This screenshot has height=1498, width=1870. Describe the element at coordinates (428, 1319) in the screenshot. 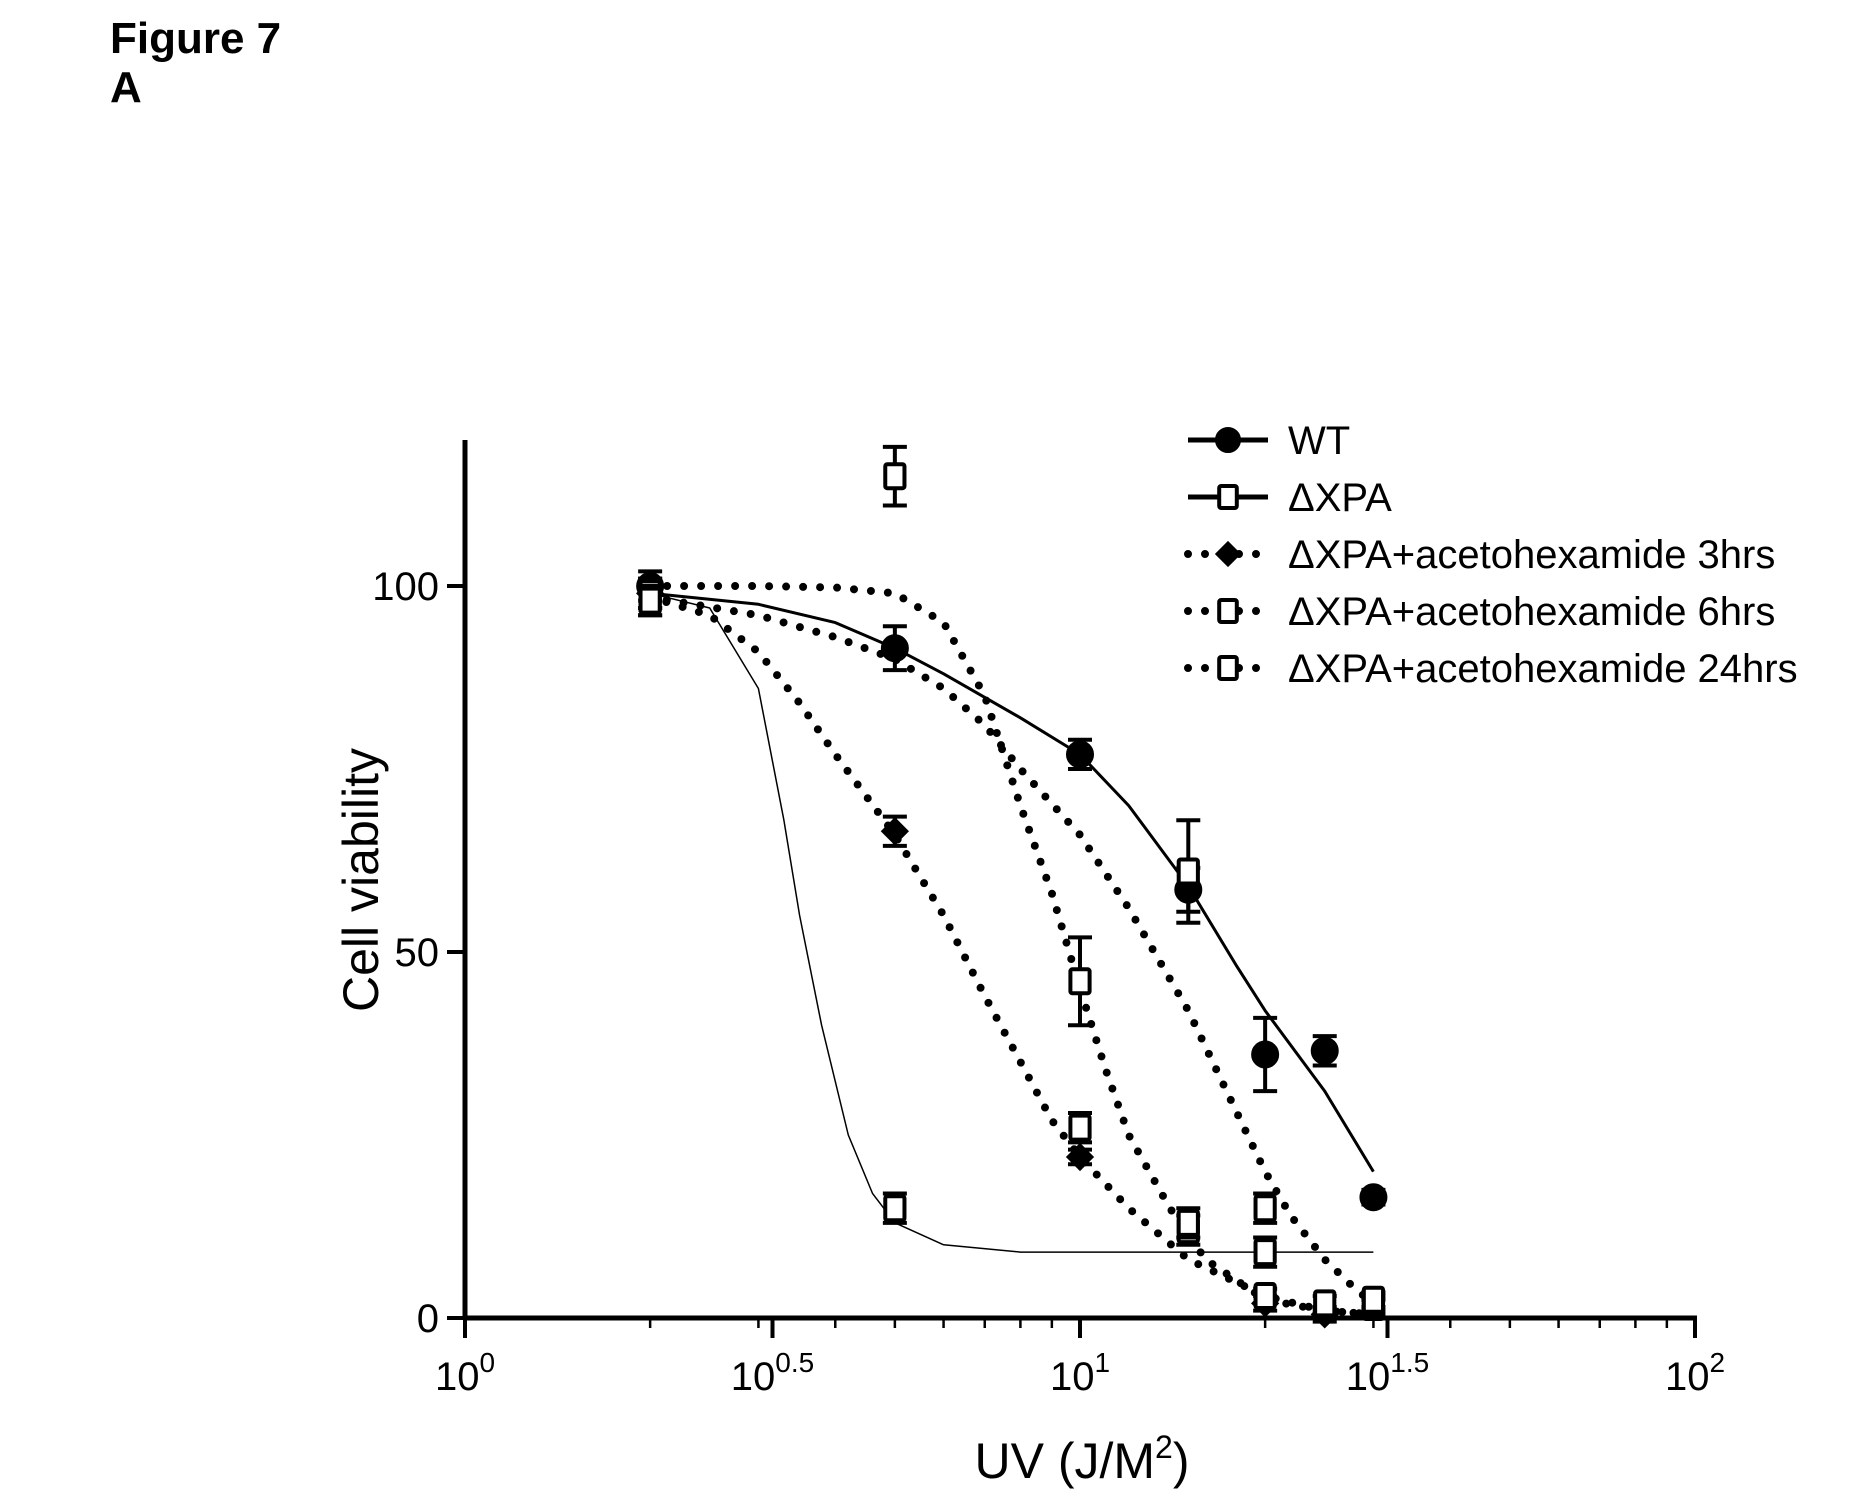

I see `y-tick-label: 0` at that location.